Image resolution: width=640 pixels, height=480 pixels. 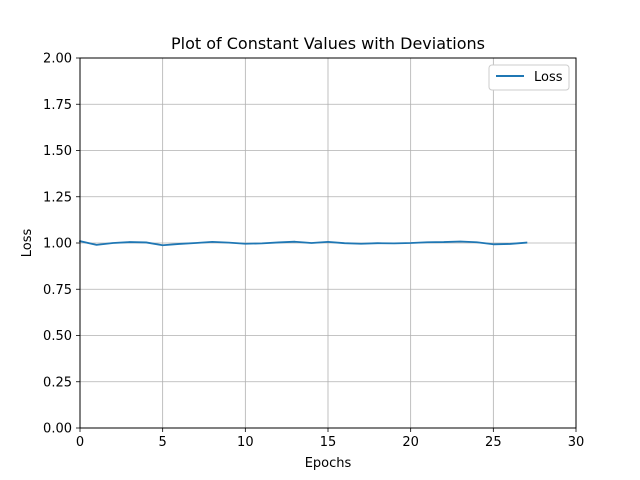 I want to click on x-tick-label: 15, so click(x=328, y=442).